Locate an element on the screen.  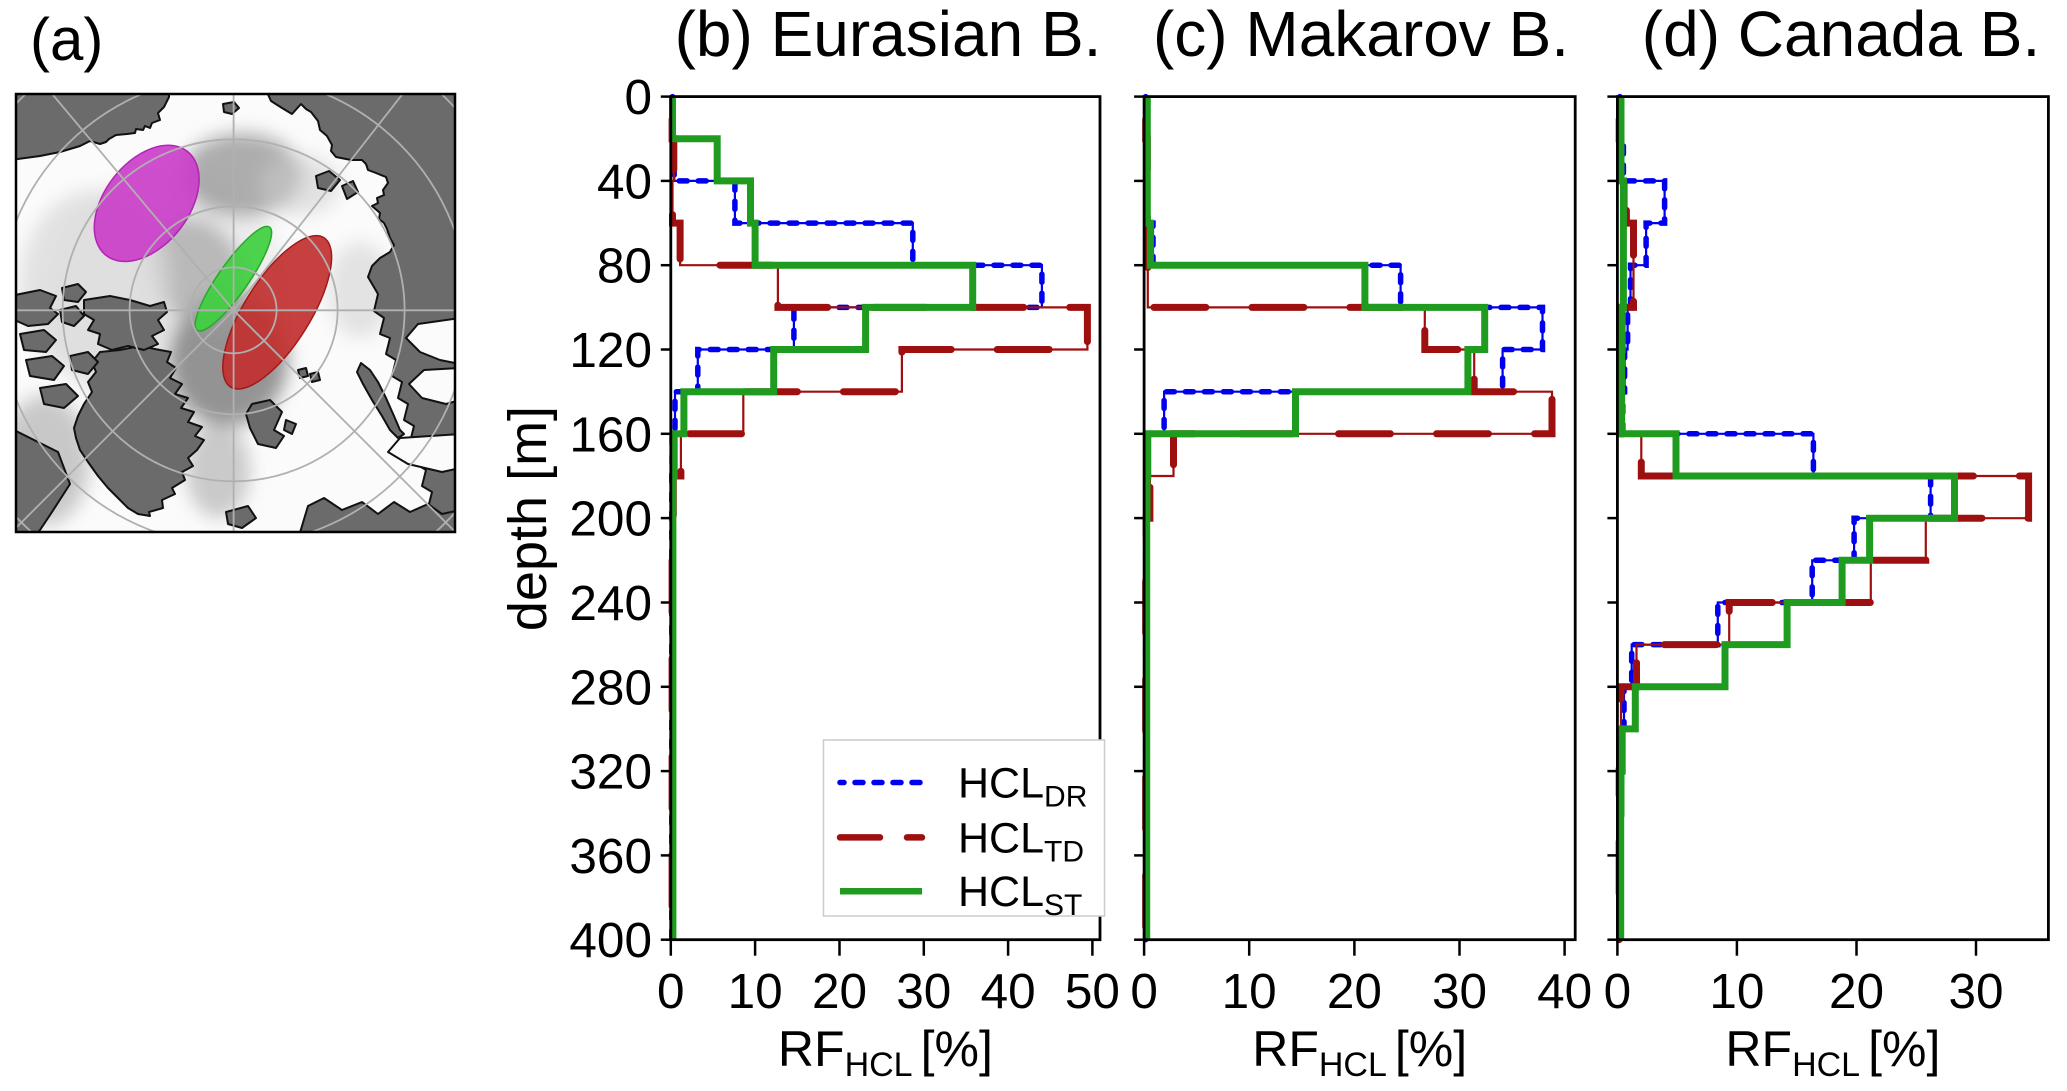
svg-text: (d) Canada B. is located at coordinates (1841, 35).